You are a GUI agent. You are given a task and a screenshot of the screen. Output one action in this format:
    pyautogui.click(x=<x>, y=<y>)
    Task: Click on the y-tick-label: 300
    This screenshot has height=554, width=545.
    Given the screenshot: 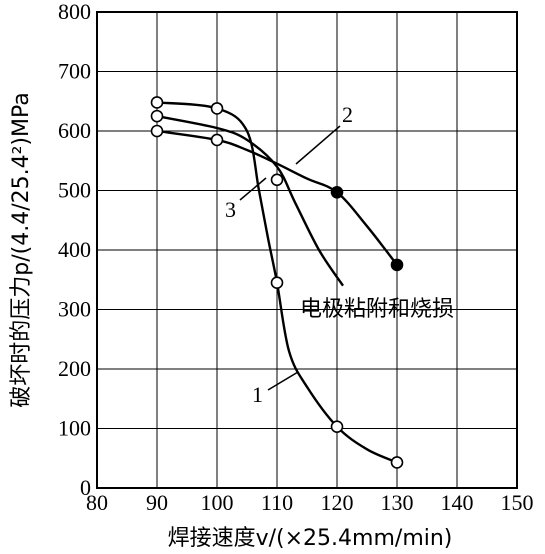 What is the action you would take?
    pyautogui.click(x=74, y=309)
    